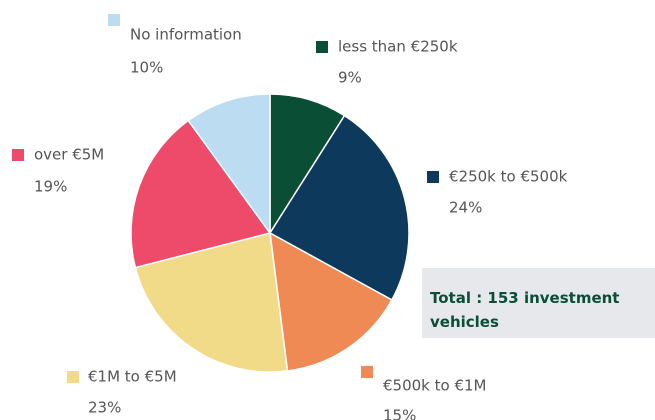 The width and height of the screenshot is (655, 420). Describe the element at coordinates (434, 386) in the screenshot. I see `slice-label: €500k to €1M` at that location.